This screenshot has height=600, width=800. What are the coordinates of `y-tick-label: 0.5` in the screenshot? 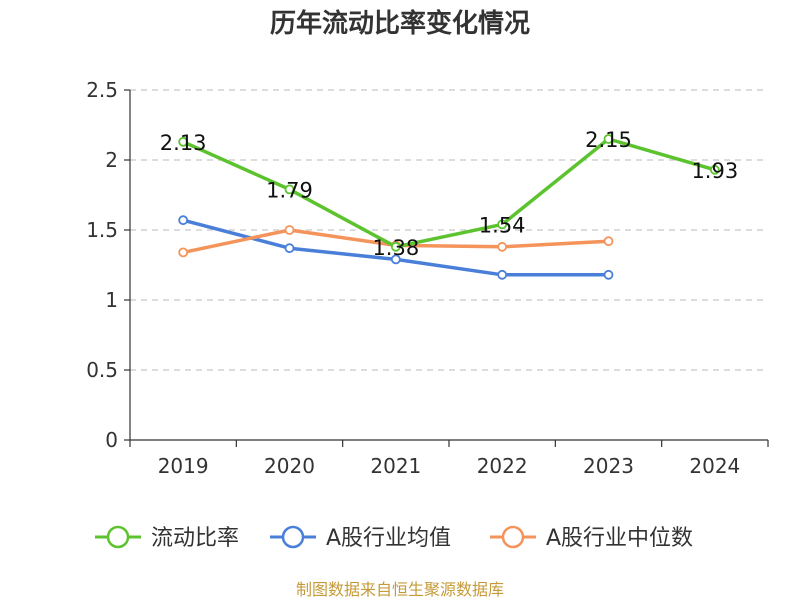 It's located at (102, 370).